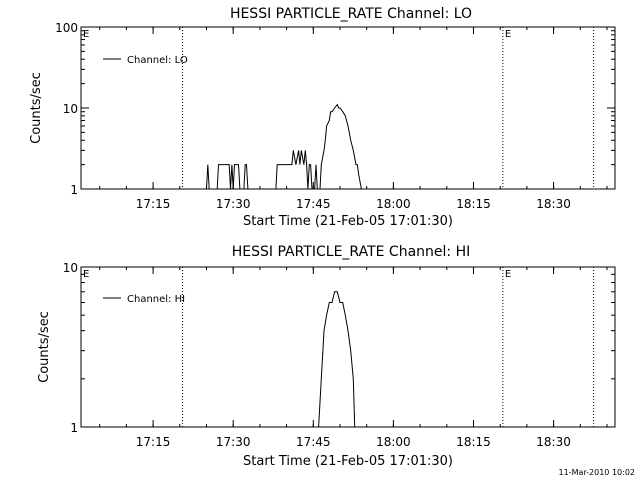 The width and height of the screenshot is (640, 480). I want to click on x-axis-label-hi: Start Time (21-Feb-05 17:01:30), so click(348, 461).